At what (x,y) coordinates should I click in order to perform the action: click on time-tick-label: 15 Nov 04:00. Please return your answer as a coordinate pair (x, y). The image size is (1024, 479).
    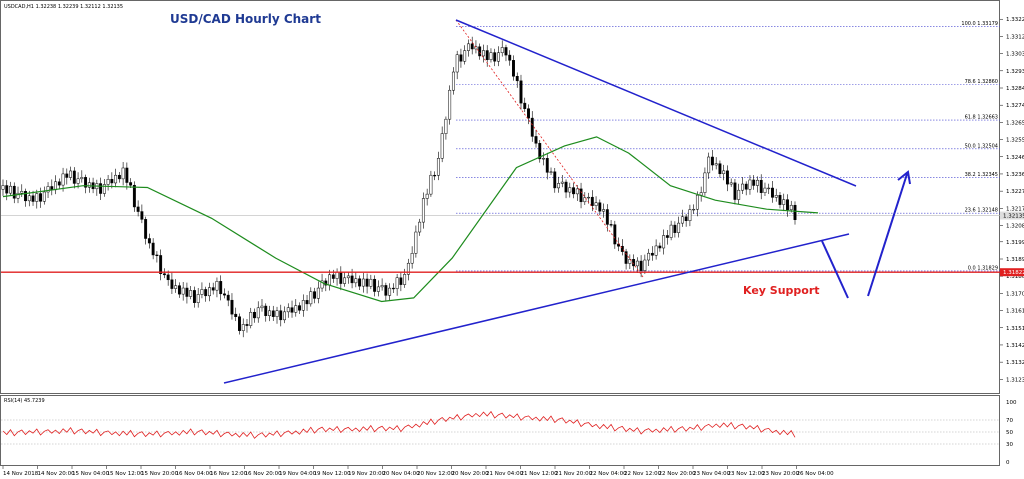
    Looking at the image, I should click on (91, 474).